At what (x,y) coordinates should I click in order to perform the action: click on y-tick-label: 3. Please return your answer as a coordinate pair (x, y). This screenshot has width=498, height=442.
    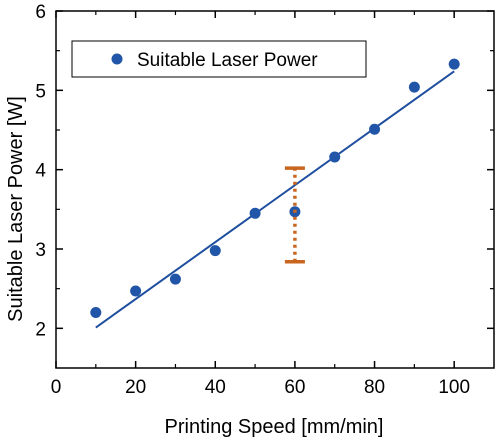
    Looking at the image, I should click on (40, 250).